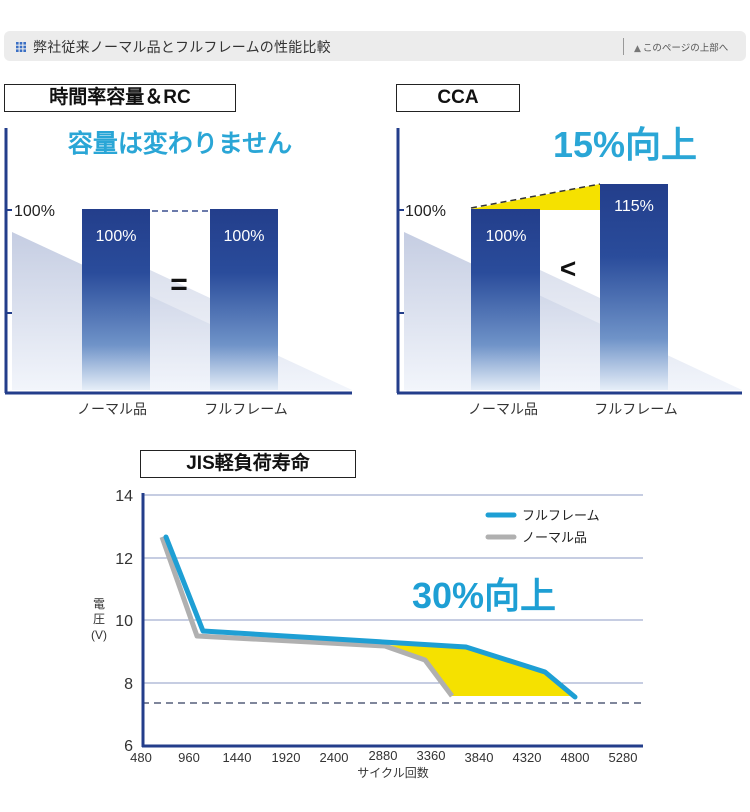  I want to click on svg-text: 8, so click(128, 684).